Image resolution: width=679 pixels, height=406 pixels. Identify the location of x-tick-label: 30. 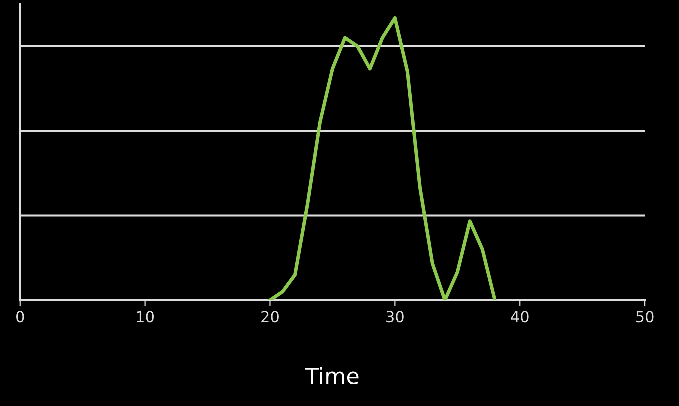
(395, 317).